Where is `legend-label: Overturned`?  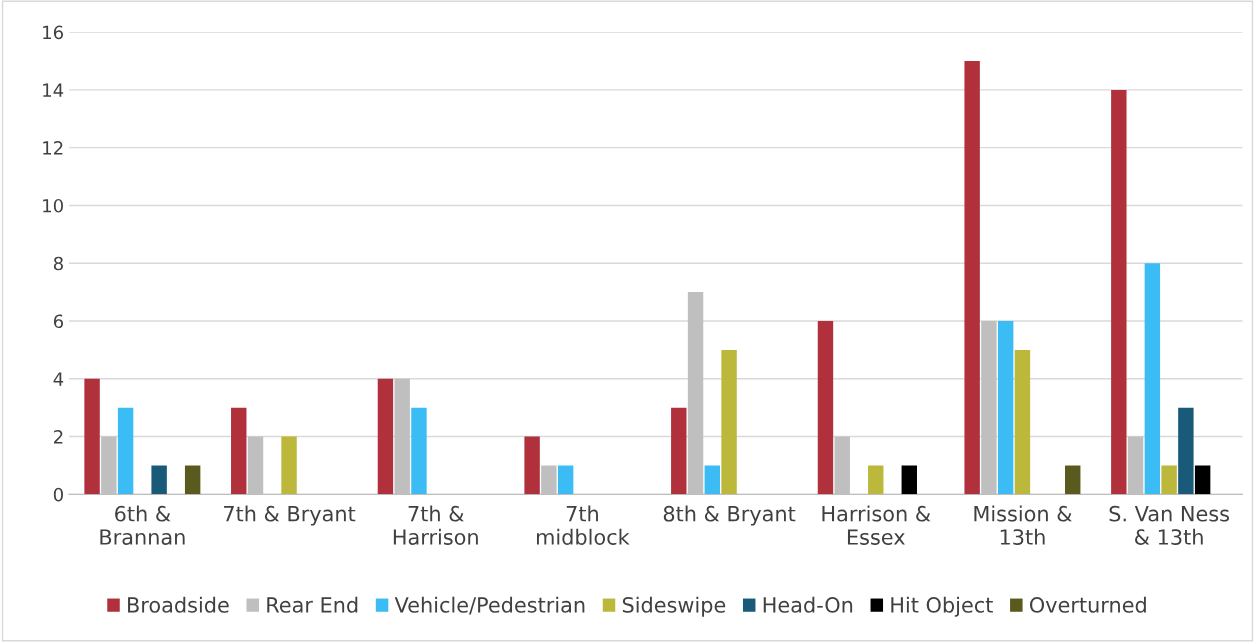 legend-label: Overturned is located at coordinates (1087, 604).